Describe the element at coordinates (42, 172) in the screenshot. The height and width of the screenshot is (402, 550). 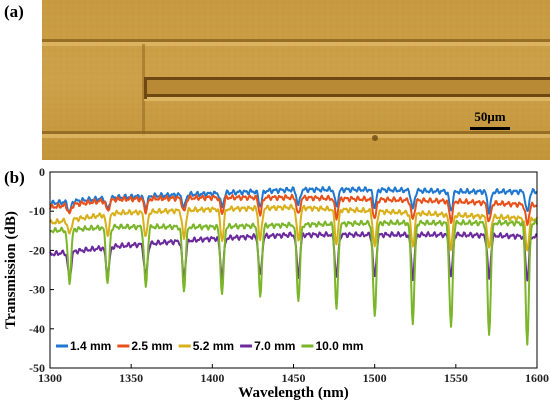
I see `y-tick-label: 0` at that location.